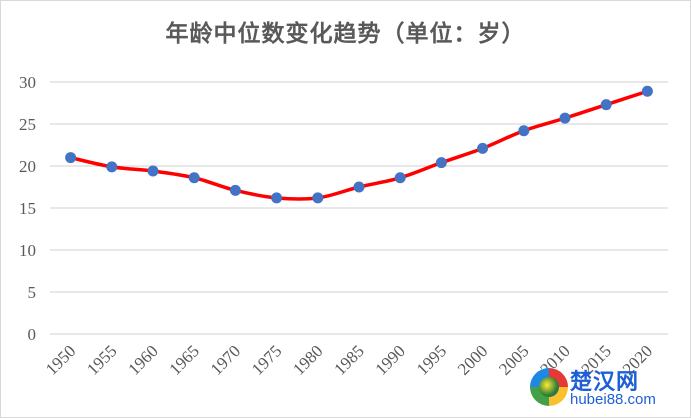 The image size is (691, 418). What do you see at coordinates (549, 387) in the screenshot?
I see `watermark-logo-icon` at bounding box center [549, 387].